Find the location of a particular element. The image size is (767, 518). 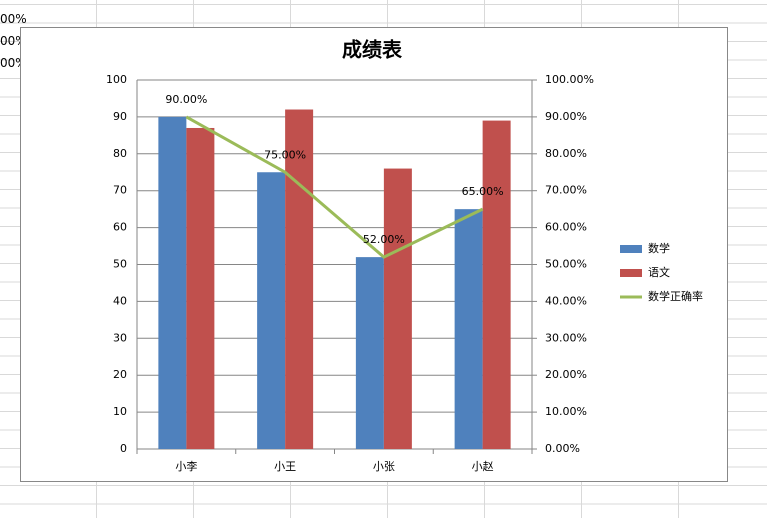

y-tick-label: 10 is located at coordinates (120, 411).